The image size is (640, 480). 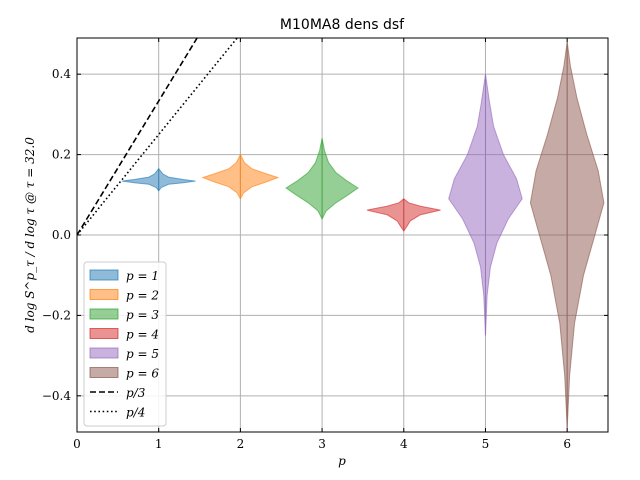 I want to click on legend: p = 1 p = 2 p = 3 p = 4 p = 5 p = 6 p/3 p/4, so click(x=125, y=344).